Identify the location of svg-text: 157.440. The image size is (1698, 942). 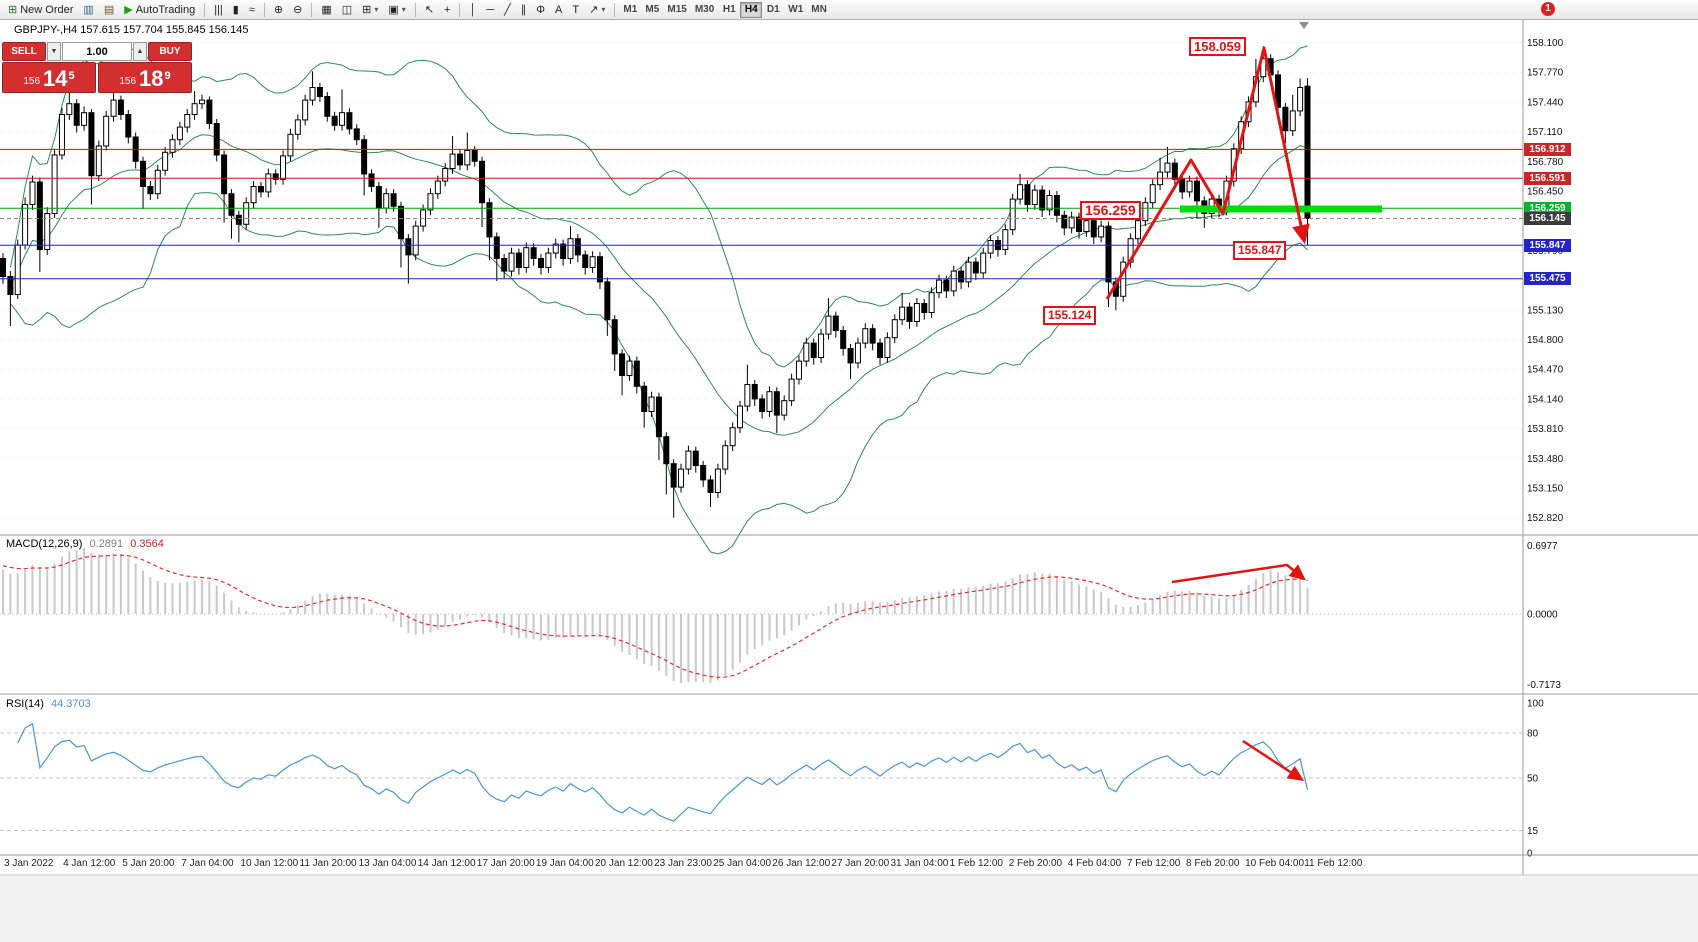
(1545, 102).